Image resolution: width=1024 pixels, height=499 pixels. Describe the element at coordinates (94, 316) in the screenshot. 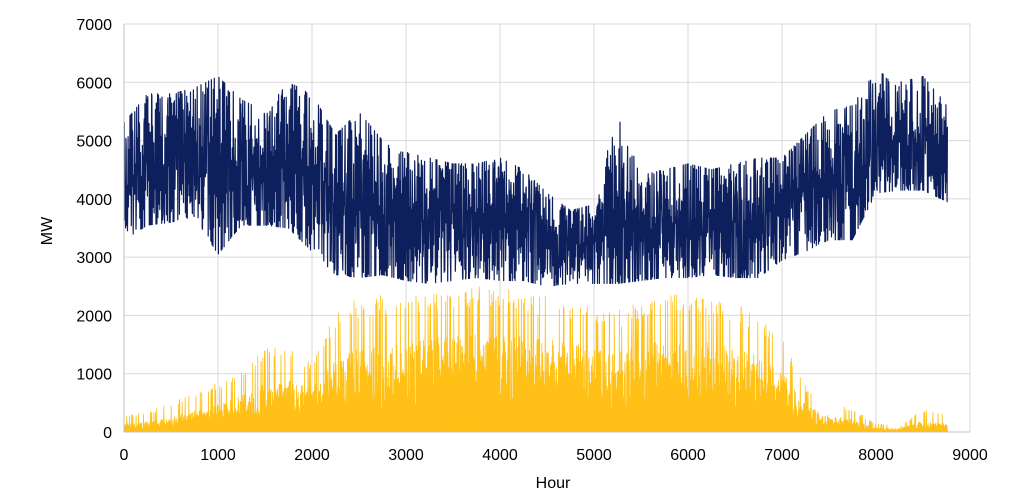

I see `y-tick-label: 2000` at that location.